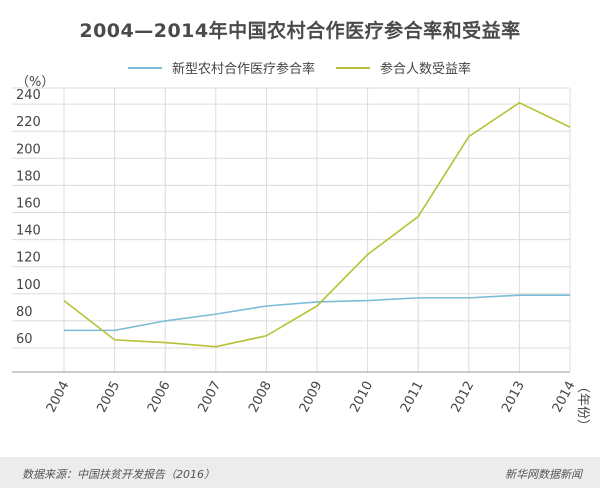 The height and width of the screenshot is (502, 600). Describe the element at coordinates (118, 474) in the screenshot. I see `source-note: 数据来源：中国扶贫开发报告（2016）` at that location.